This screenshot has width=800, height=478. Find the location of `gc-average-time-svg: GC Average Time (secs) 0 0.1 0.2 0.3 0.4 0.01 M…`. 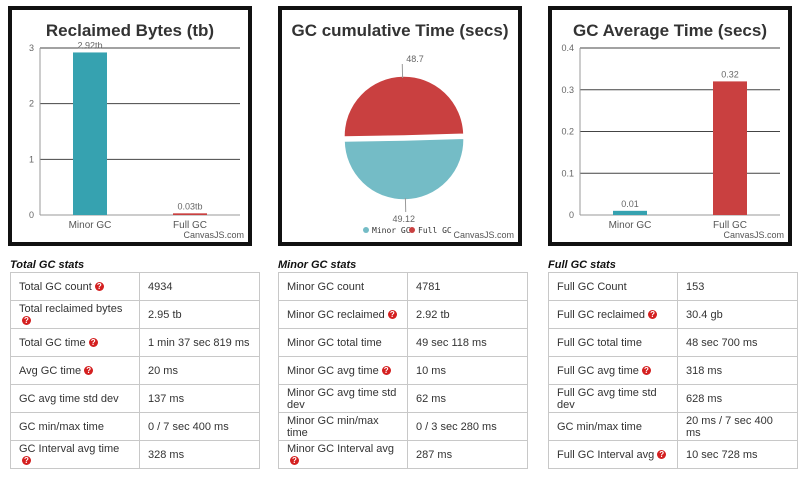

gc-average-time-svg: GC Average Time (secs) 0 0.1 0.2 0.3 0.4 0.01 M… is located at coordinates (672, 130).